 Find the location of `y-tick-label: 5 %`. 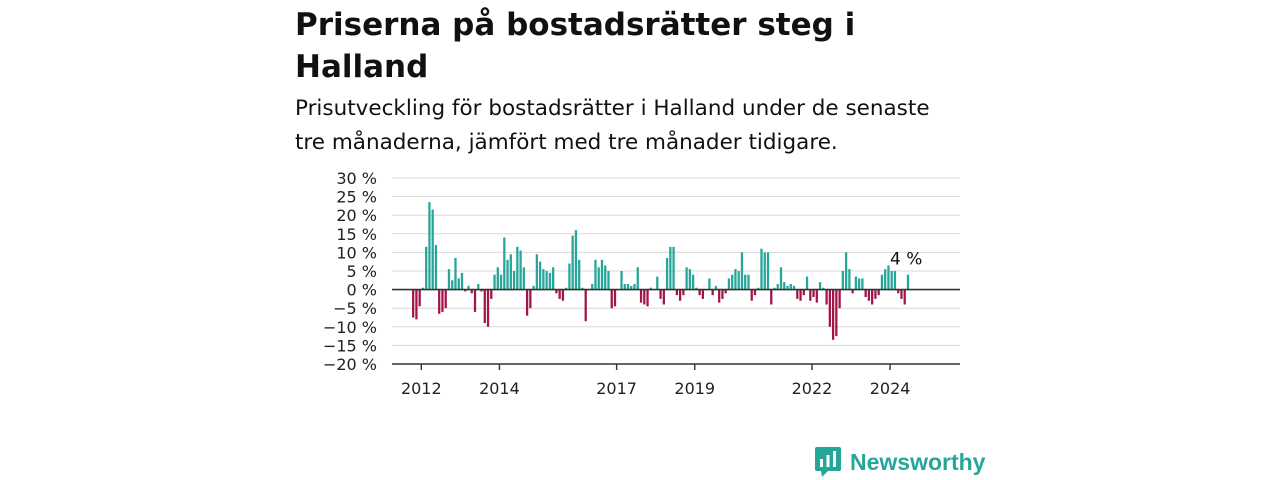

y-tick-label: 5 % is located at coordinates (362, 271).